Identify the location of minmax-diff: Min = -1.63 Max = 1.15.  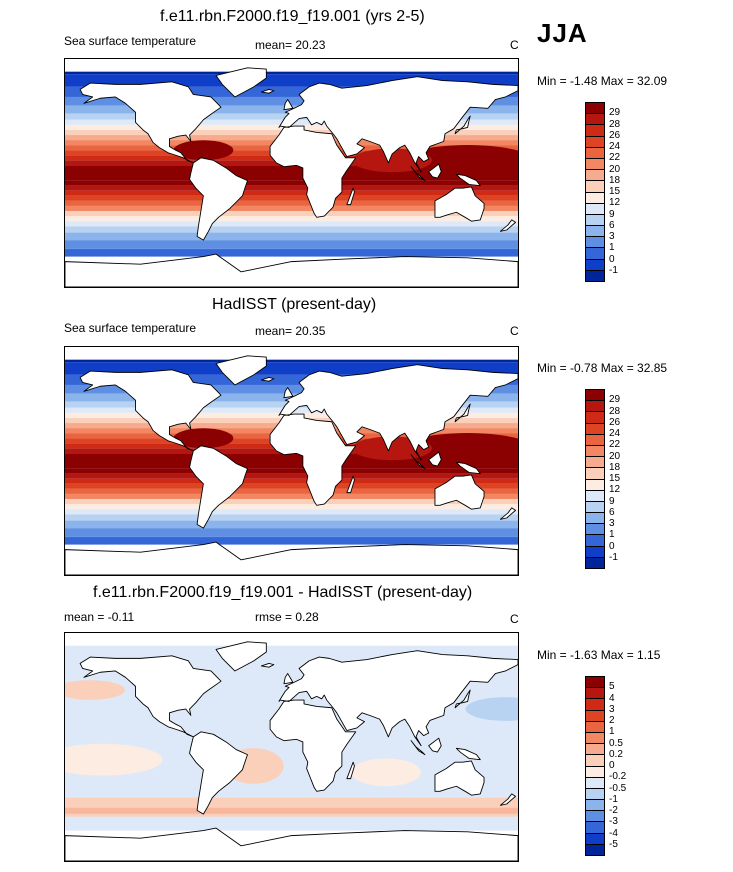
(599, 655).